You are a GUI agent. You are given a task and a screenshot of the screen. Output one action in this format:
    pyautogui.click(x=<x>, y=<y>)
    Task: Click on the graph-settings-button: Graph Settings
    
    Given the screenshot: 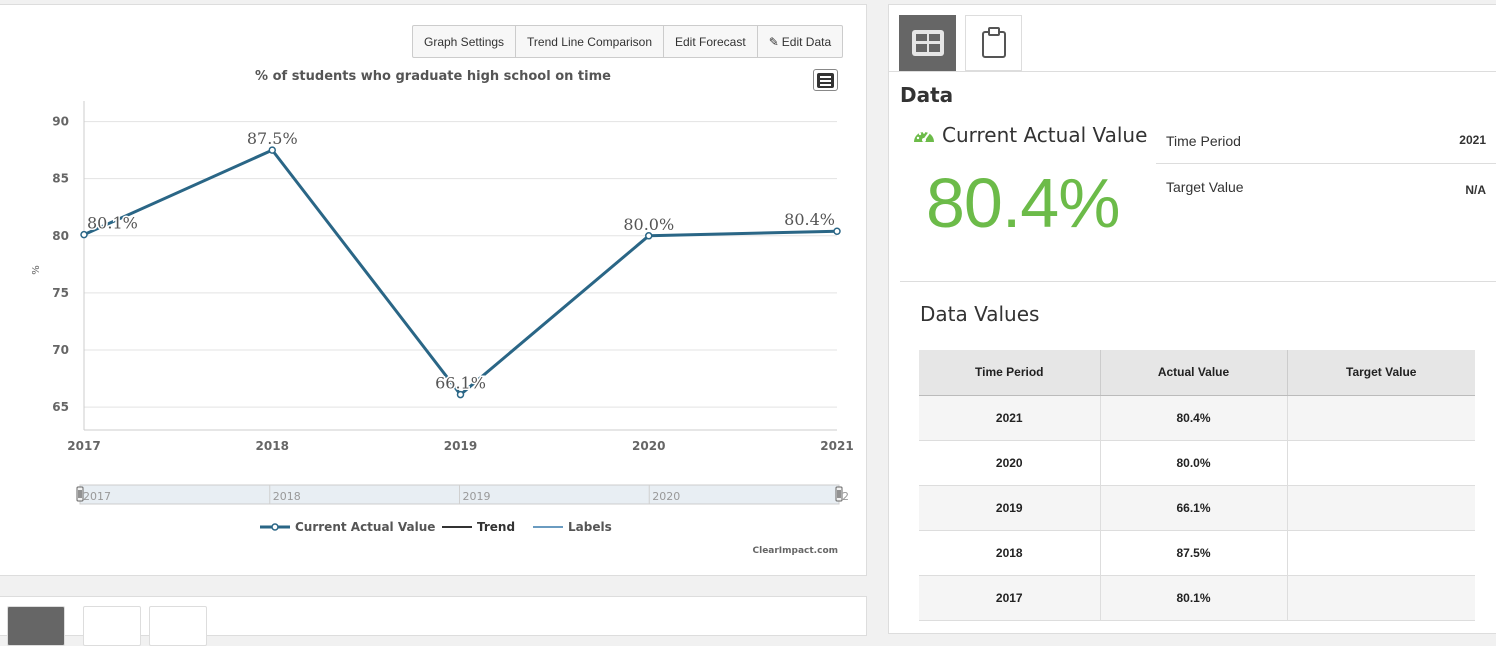 What is the action you would take?
    pyautogui.click(x=465, y=41)
    